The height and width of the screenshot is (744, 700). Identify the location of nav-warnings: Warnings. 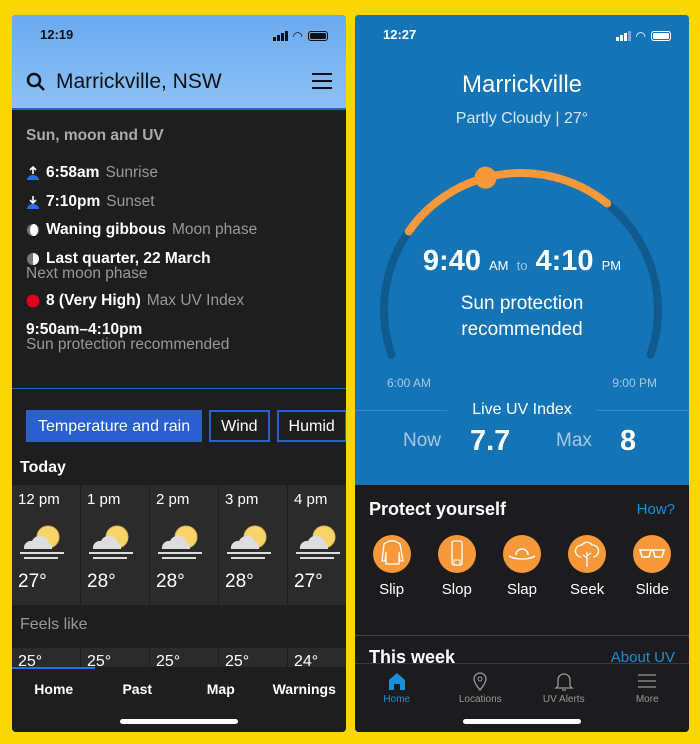
(304, 689).